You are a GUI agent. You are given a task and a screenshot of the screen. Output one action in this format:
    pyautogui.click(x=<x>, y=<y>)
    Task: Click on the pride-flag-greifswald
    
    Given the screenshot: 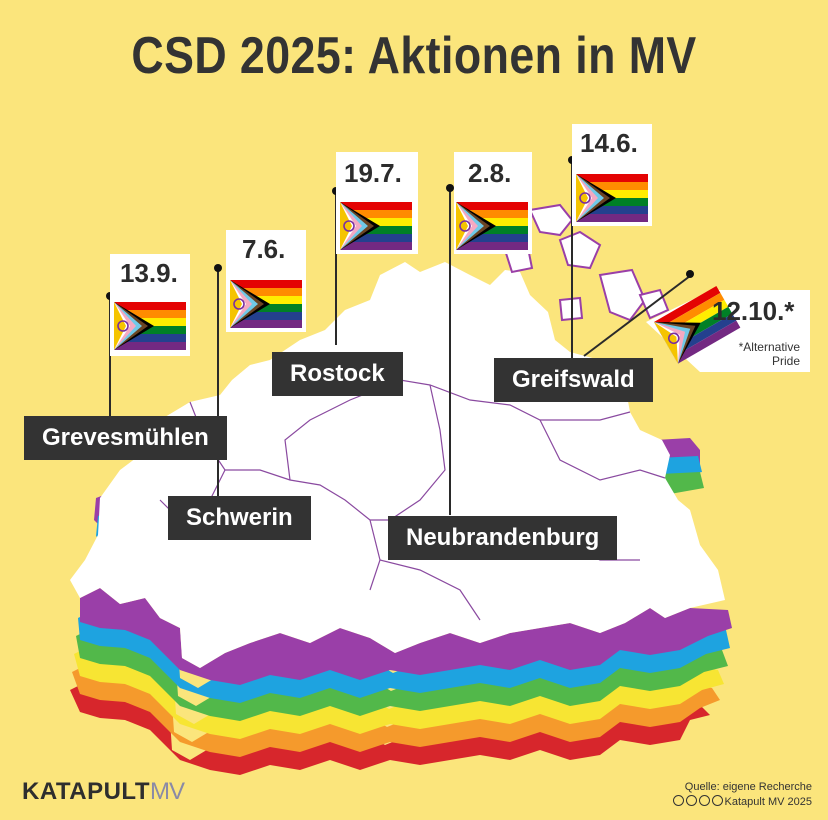 What is the action you would take?
    pyautogui.click(x=612, y=198)
    